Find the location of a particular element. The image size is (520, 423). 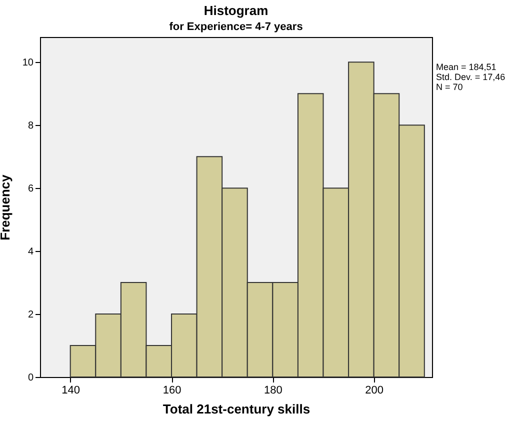

x-tick-label: 160 is located at coordinates (172, 390).